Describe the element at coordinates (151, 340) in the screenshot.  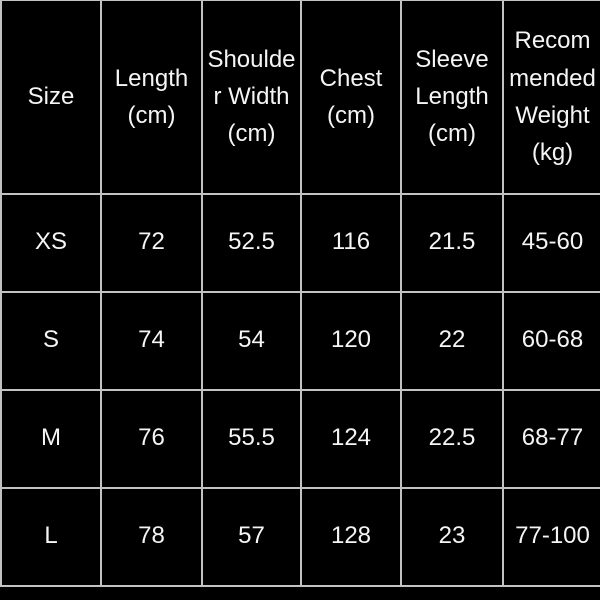
I see `cell-length: 74` at that location.